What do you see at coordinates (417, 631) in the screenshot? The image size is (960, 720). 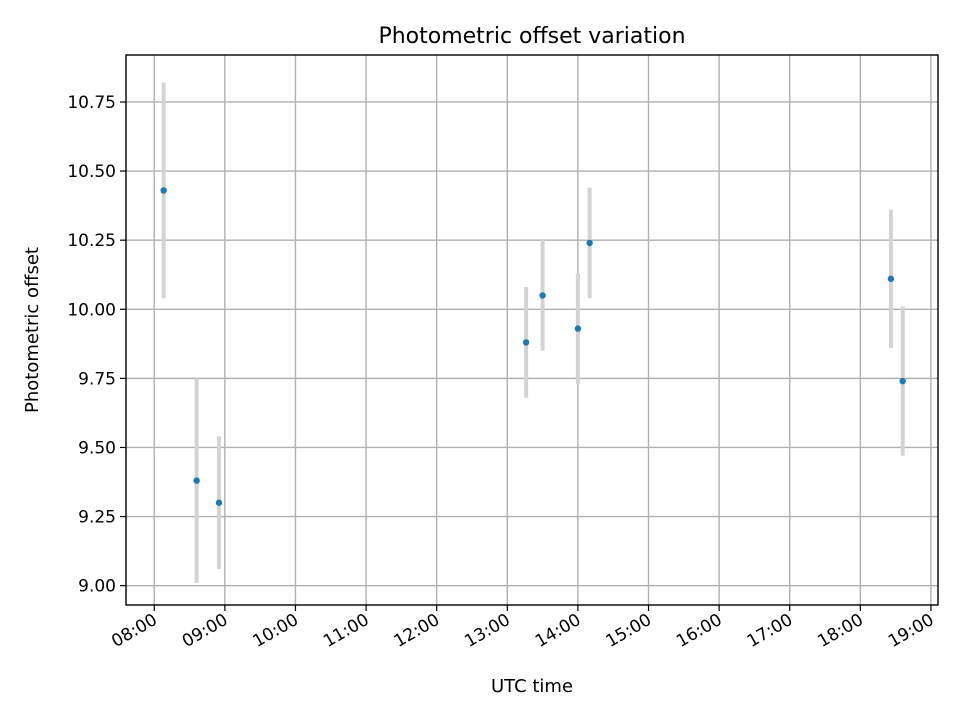 I see `x-tick-label: 12:00` at bounding box center [417, 631].